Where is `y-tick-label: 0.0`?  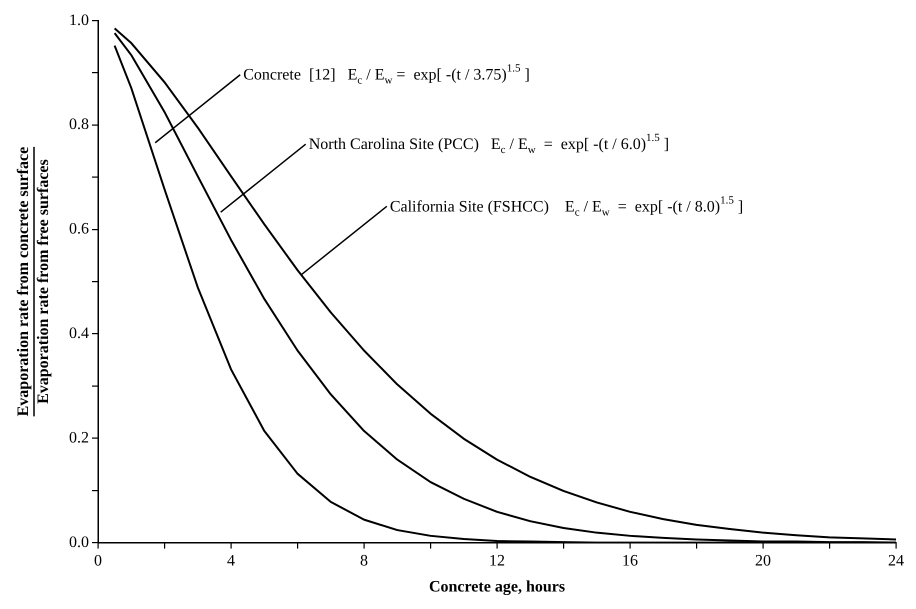 y-tick-label: 0.0 is located at coordinates (79, 542).